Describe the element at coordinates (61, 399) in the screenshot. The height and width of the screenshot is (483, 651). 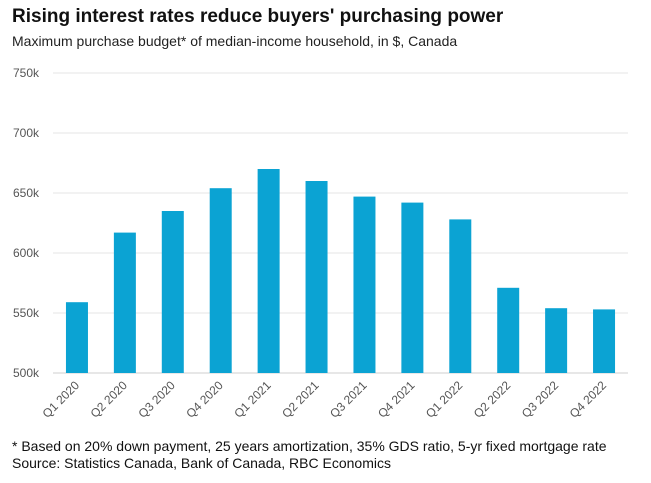
I see `x-tick-label: Q1 2020` at that location.